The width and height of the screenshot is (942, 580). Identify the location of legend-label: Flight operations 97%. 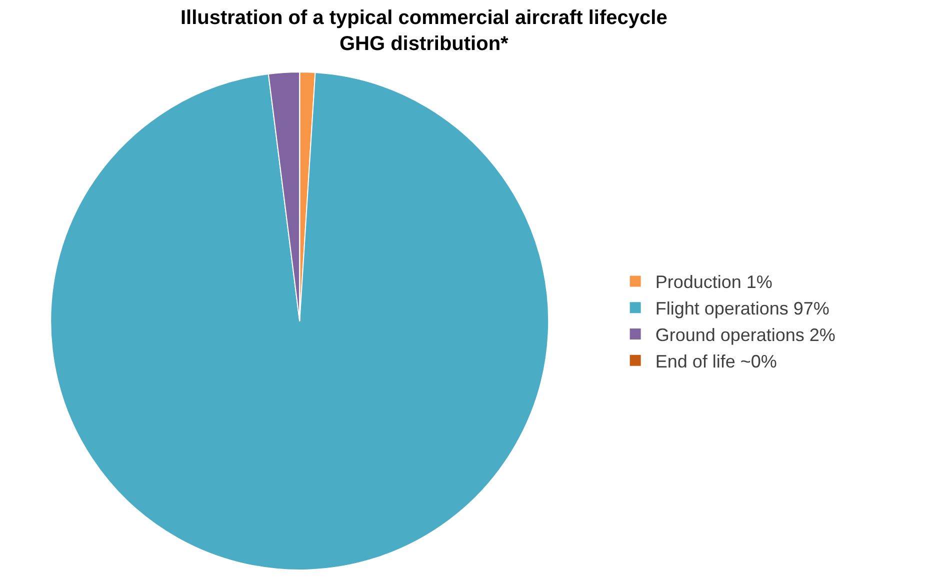
(742, 308).